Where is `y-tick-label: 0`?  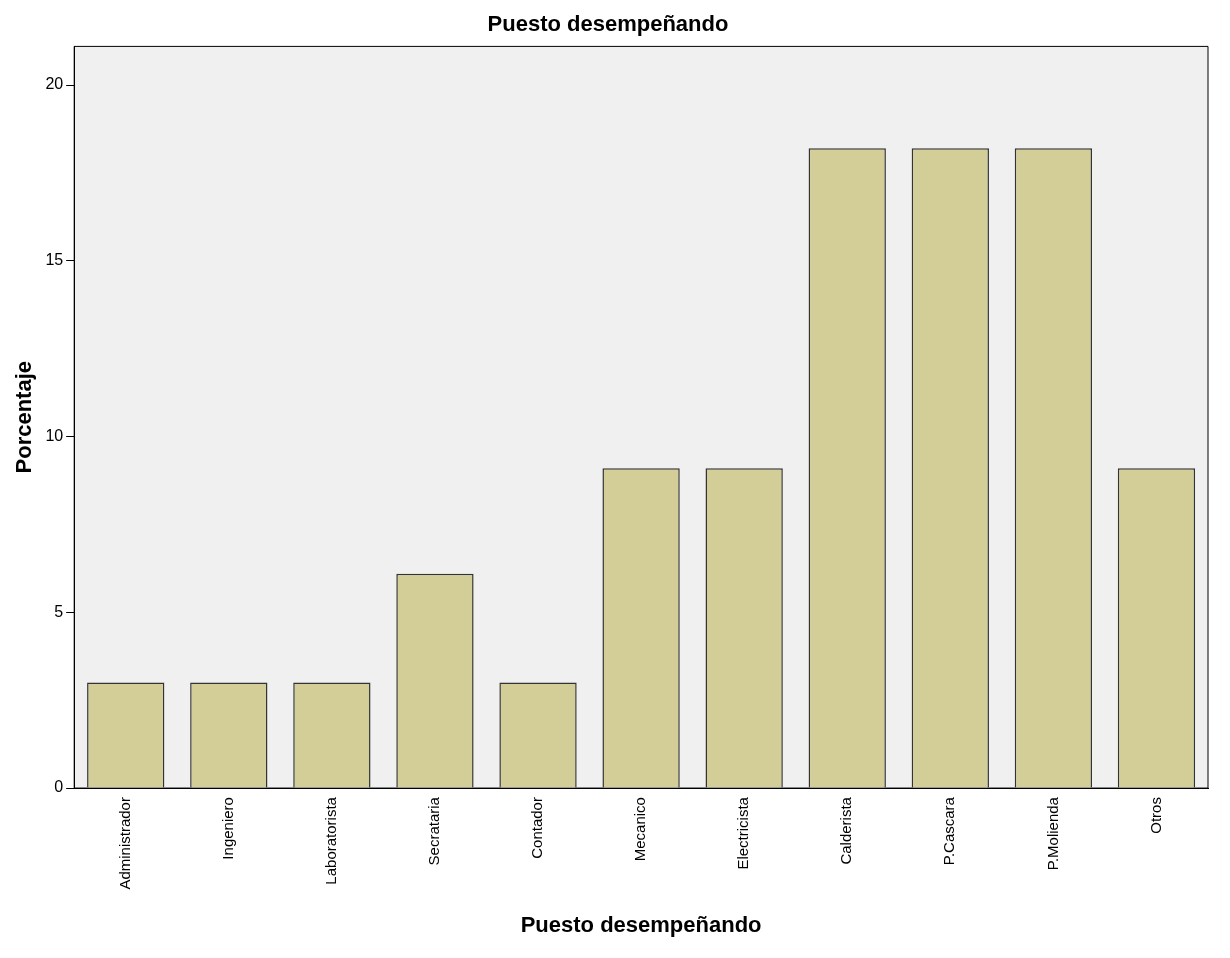
y-tick-label: 0 is located at coordinates (59, 787).